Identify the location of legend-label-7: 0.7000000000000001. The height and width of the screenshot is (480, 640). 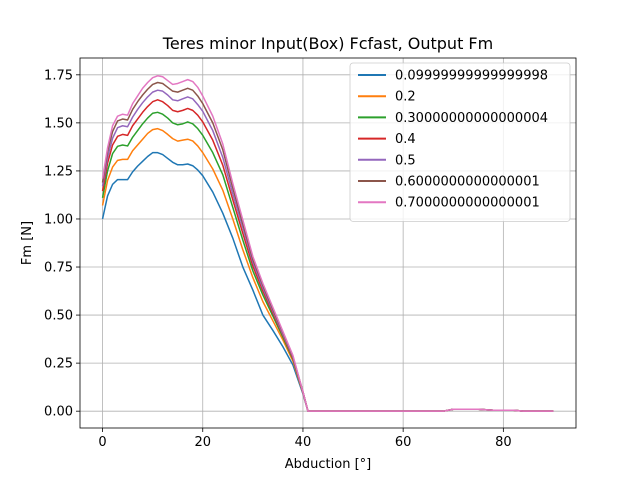
(467, 203).